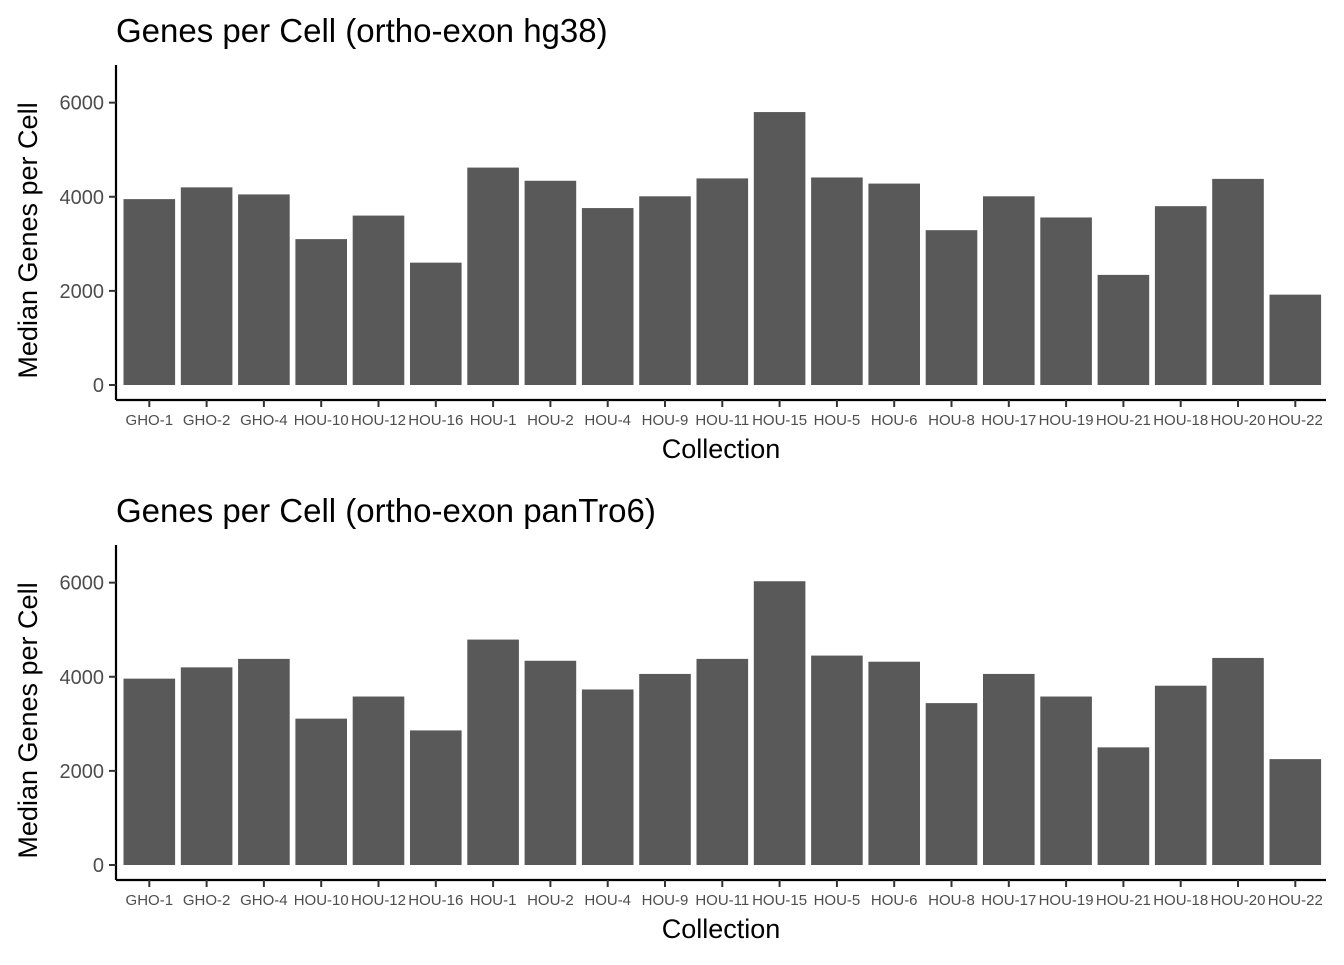 The height and width of the screenshot is (965, 1344). Describe the element at coordinates (386, 510) in the screenshot. I see `chart-title: Genes per Cell (ortho-exon panTro6)` at that location.